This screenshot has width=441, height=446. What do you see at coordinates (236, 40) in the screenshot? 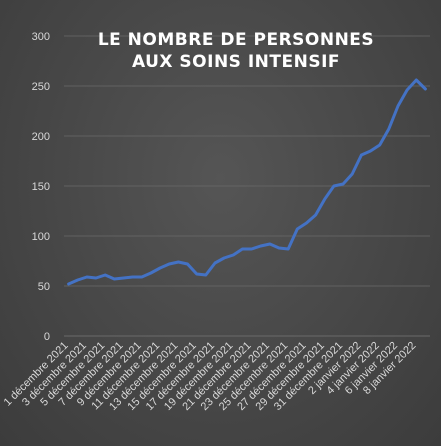
I see `chart-title-line-1: LE NOMBRE DE PERSONNES` at bounding box center [236, 40].